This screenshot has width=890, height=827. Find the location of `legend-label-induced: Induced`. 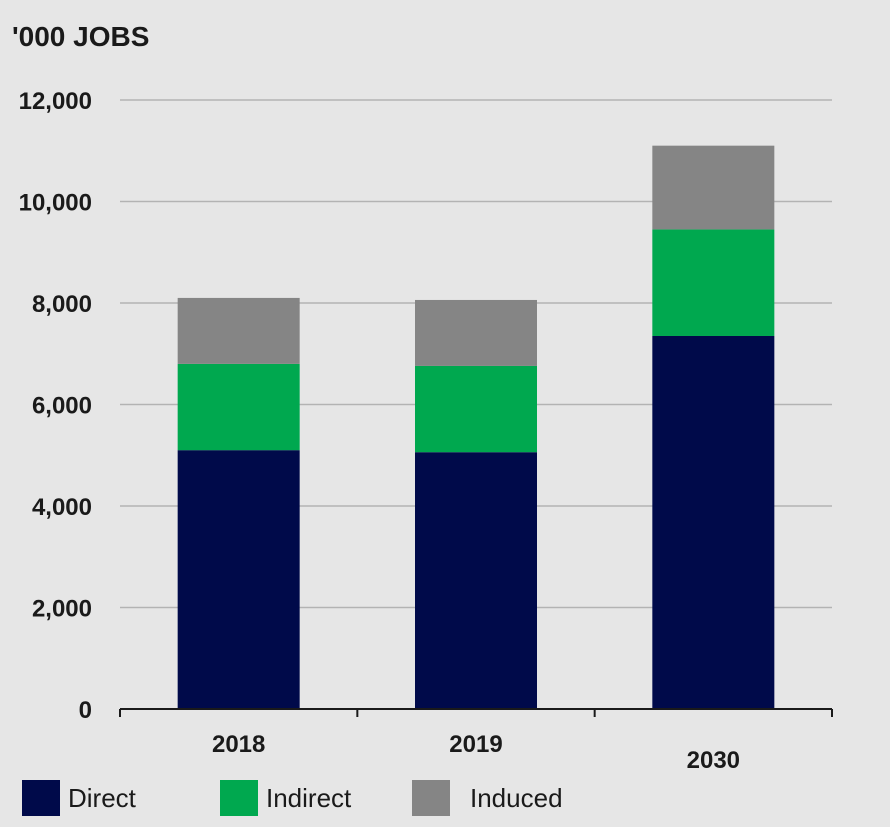

legend-label-induced: Induced is located at coordinates (516, 798).